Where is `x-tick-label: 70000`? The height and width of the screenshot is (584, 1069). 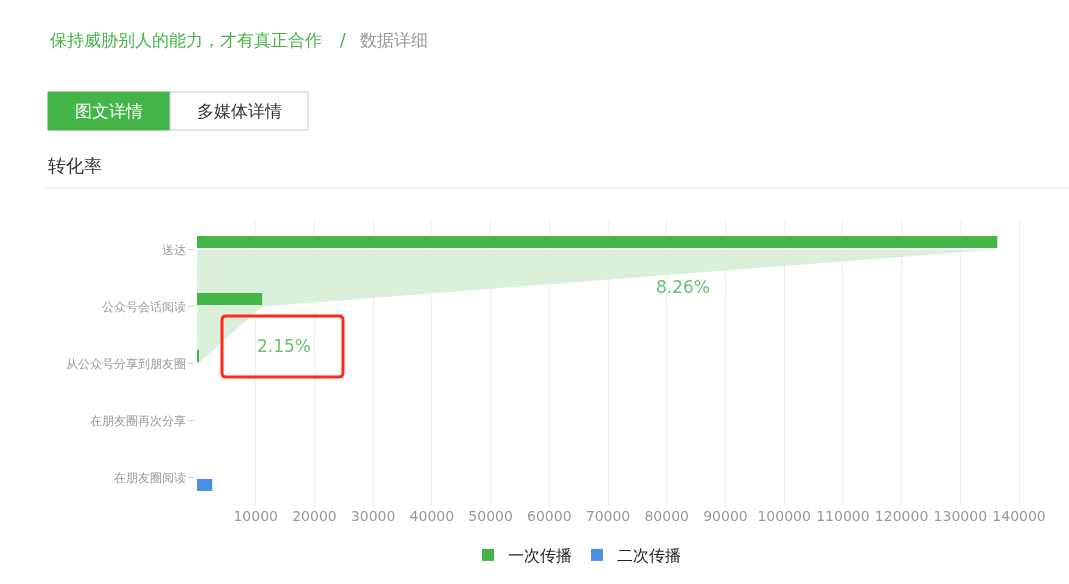 x-tick-label: 70000 is located at coordinates (608, 516).